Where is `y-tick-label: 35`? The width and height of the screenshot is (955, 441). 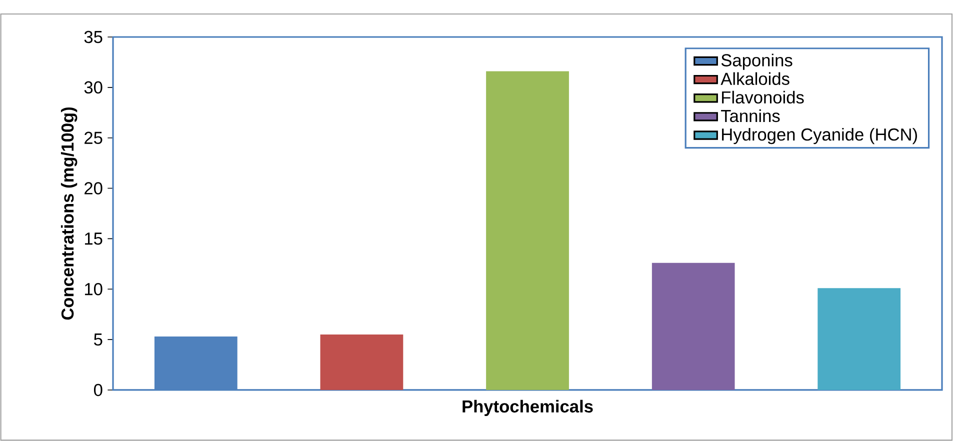
y-tick-label: 35 is located at coordinates (93, 37).